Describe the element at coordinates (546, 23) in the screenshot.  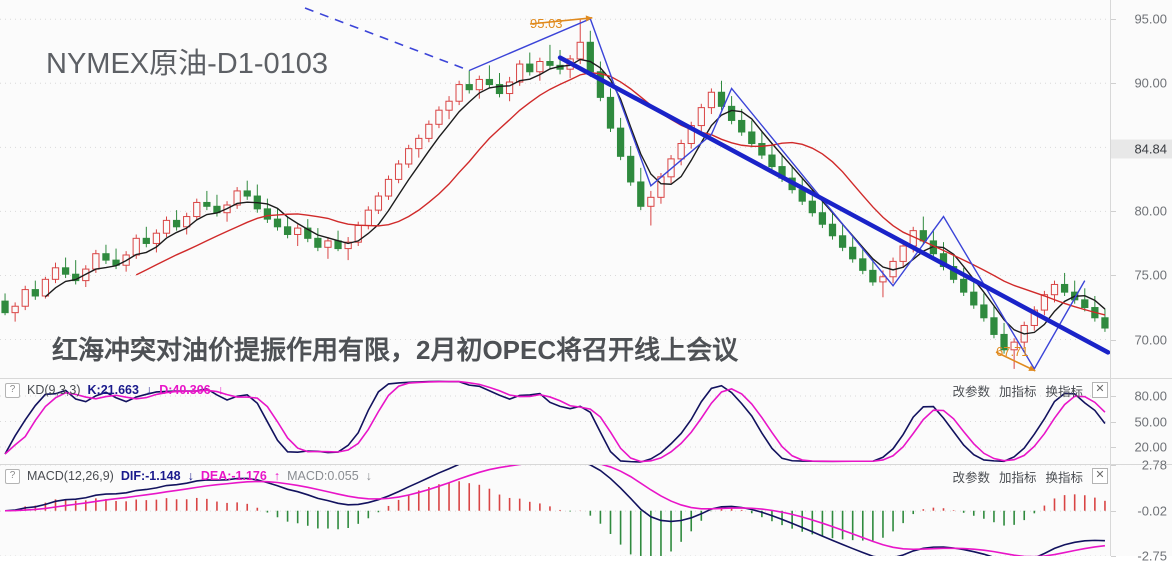
I see `swing-high-label: 95.03` at that location.